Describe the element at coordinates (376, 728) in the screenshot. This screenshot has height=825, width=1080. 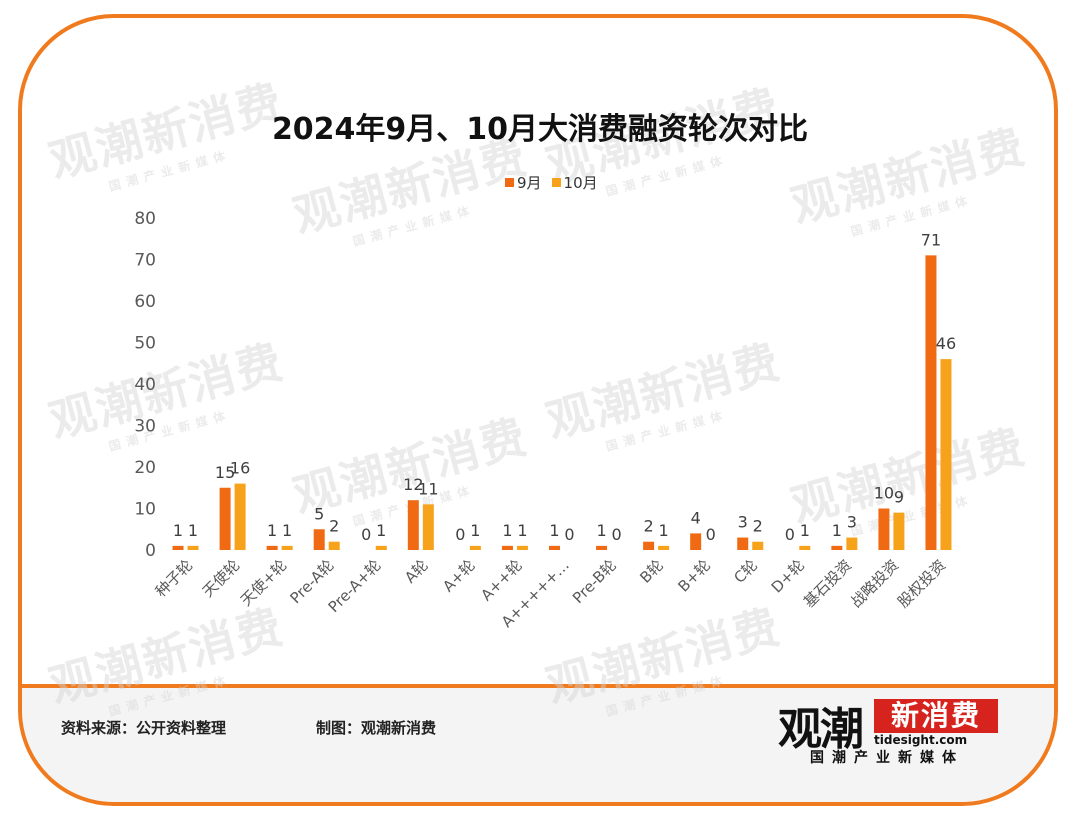
I see `maker-note: 制图：观潮新消费` at that location.